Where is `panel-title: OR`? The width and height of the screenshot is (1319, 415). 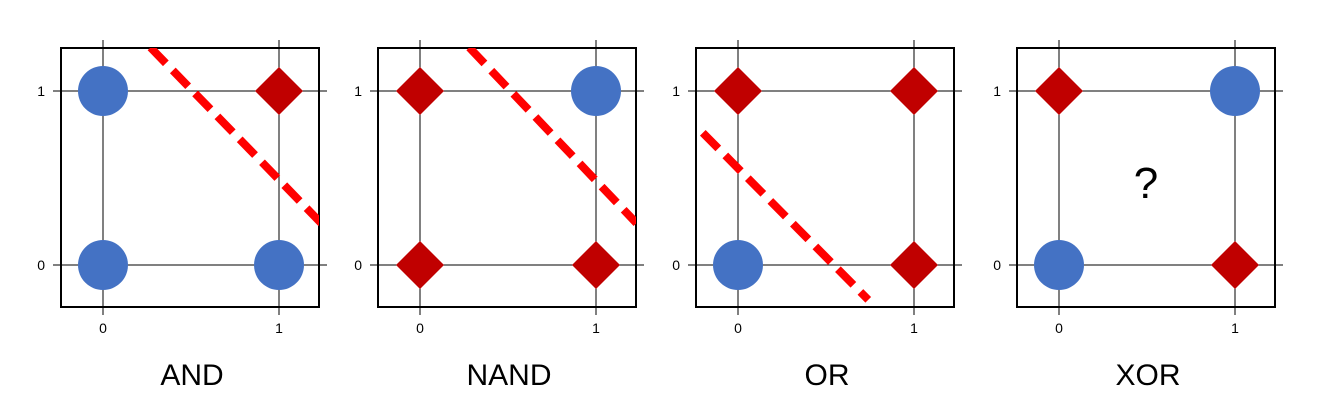 panel-title: OR is located at coordinates (827, 375).